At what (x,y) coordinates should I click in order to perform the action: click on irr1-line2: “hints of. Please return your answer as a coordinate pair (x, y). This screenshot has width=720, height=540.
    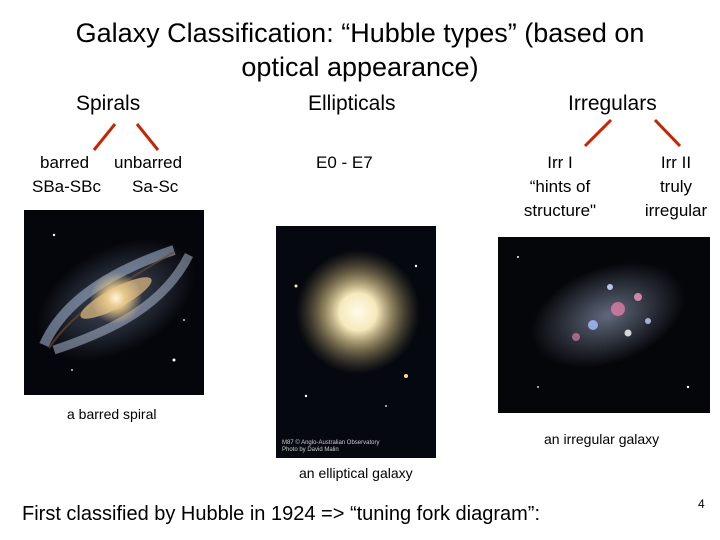
    Looking at the image, I should click on (560, 186).